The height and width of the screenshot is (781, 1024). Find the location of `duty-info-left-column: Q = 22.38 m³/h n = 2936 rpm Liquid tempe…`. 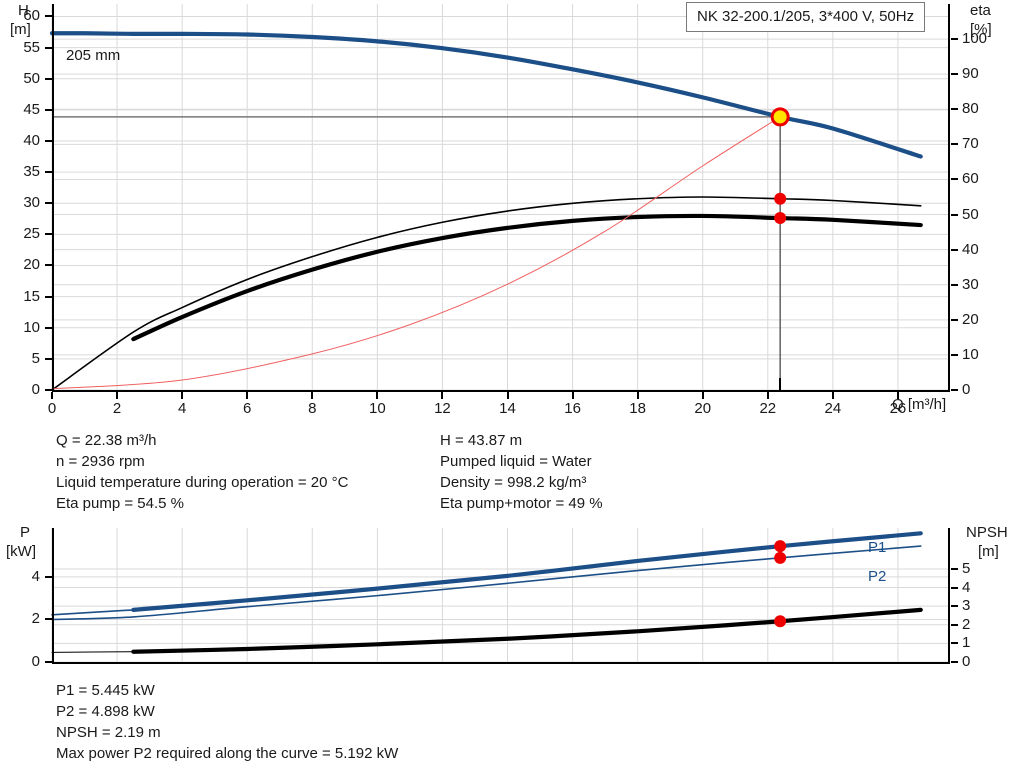

duty-info-left-column: Q = 22.38 m³/h n = 2936 rpm Liquid tempe… is located at coordinates (202, 472).